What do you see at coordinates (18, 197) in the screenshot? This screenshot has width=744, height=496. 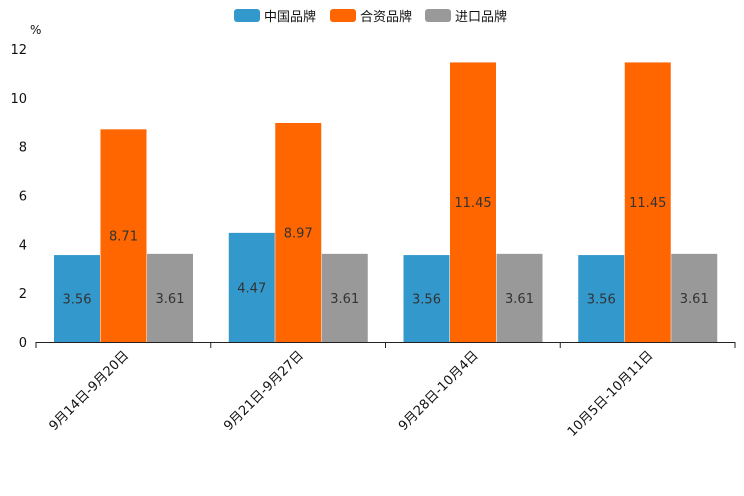 I see `y-axis: 0 2 4 6 8 10 12` at bounding box center [18, 197].